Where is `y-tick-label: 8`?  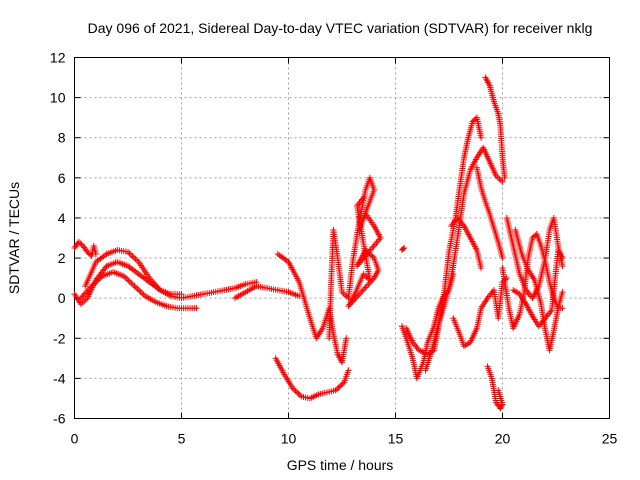
y-tick-label: 8 is located at coordinates (62, 138).